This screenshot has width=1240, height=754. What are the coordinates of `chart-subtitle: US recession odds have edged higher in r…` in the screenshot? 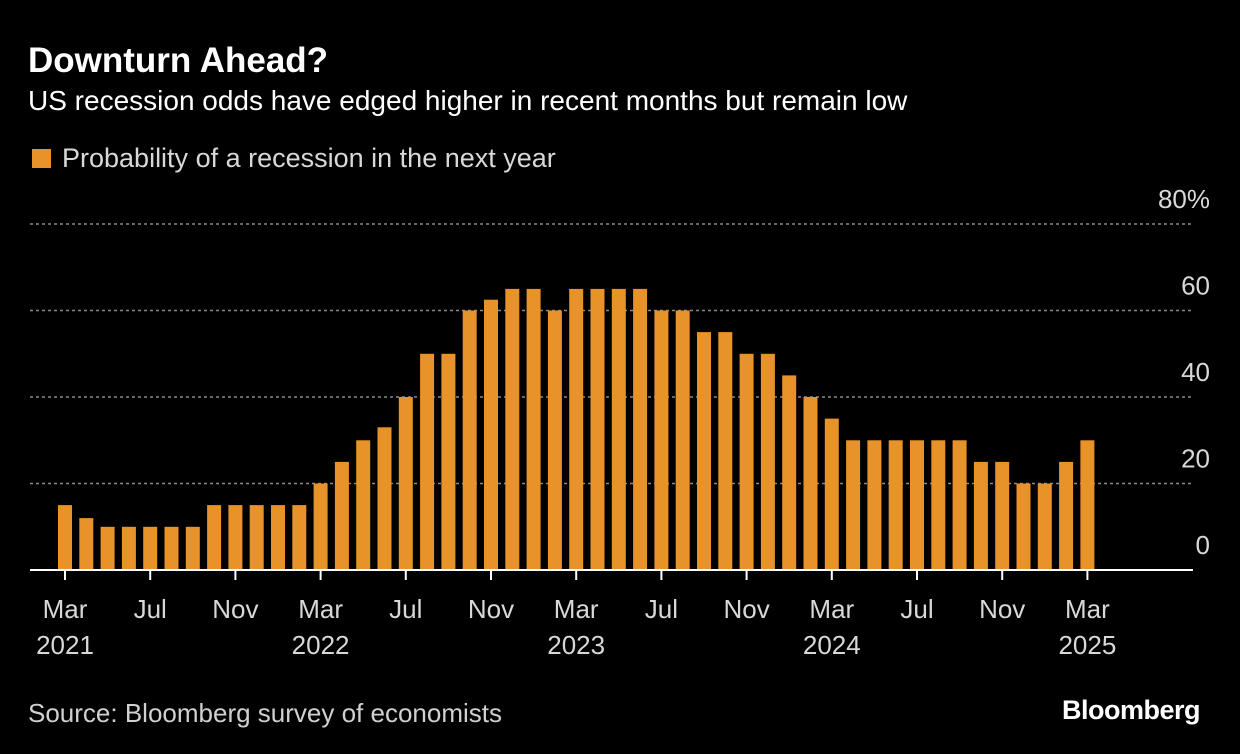 It's located at (468, 100).